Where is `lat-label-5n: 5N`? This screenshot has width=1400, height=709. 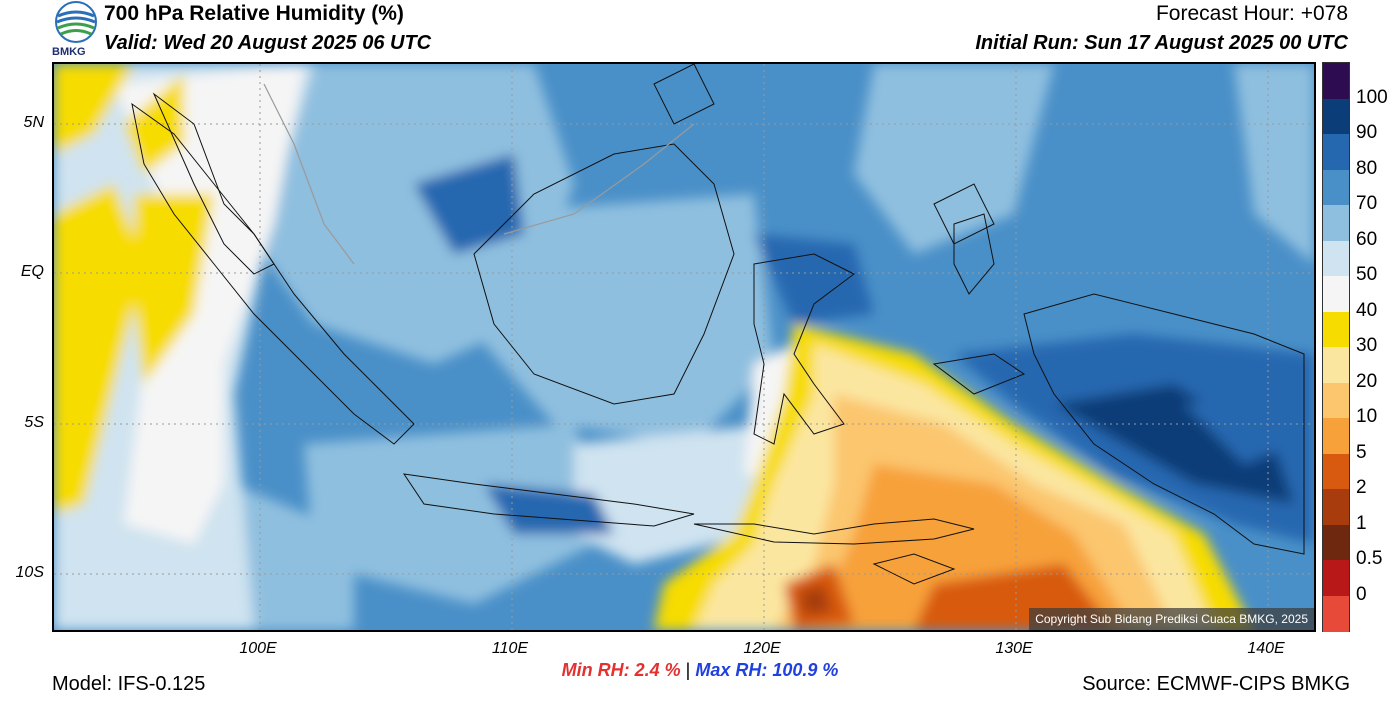 lat-label-5n: 5N is located at coordinates (33, 122).